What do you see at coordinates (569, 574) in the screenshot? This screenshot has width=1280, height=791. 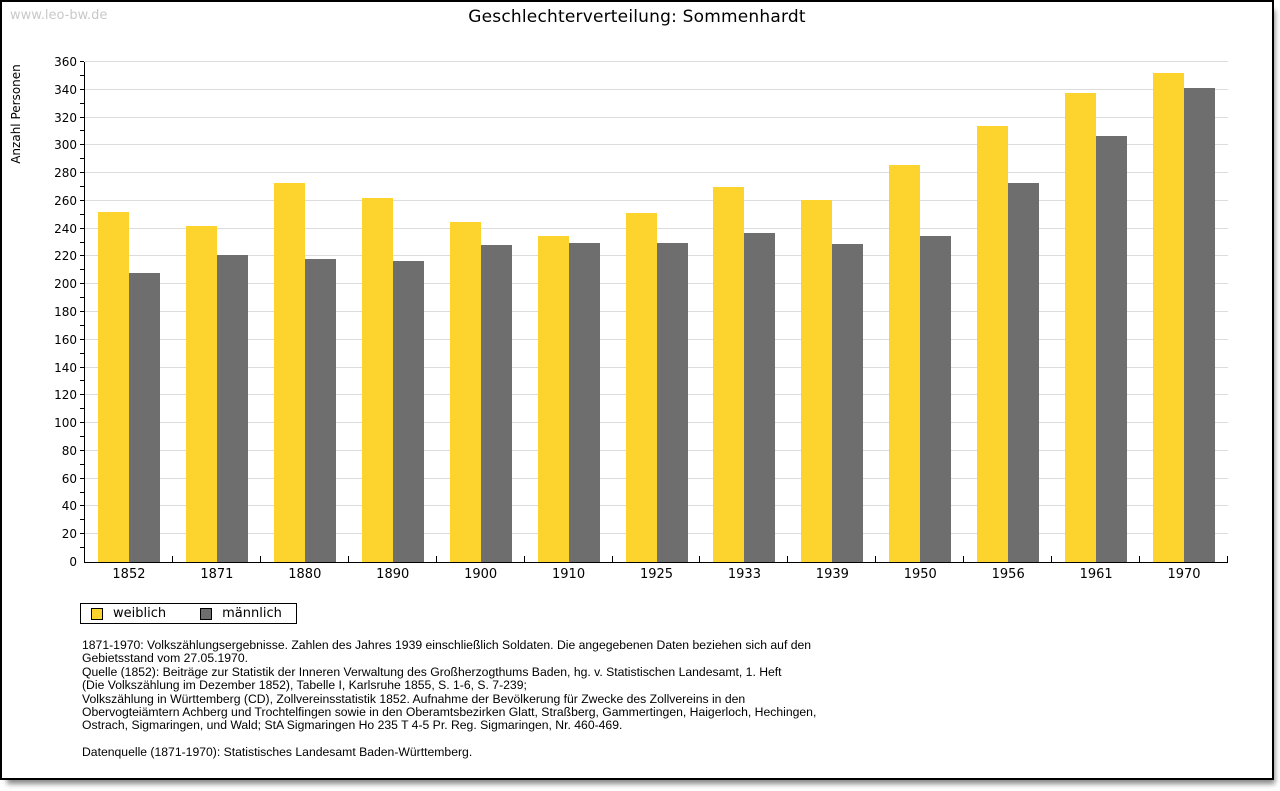 I see `x-label-1910: 1910` at bounding box center [569, 574].